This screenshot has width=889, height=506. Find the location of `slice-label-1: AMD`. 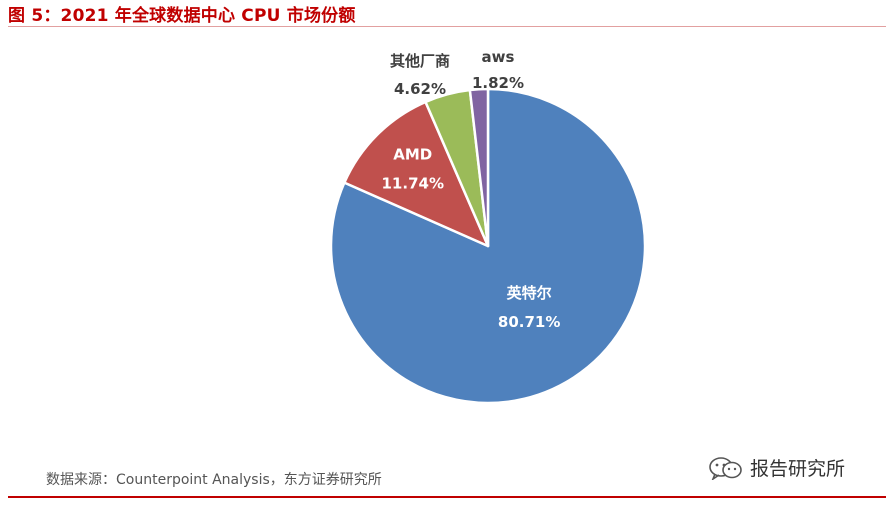

slice-label-1: AMD is located at coordinates (412, 154).